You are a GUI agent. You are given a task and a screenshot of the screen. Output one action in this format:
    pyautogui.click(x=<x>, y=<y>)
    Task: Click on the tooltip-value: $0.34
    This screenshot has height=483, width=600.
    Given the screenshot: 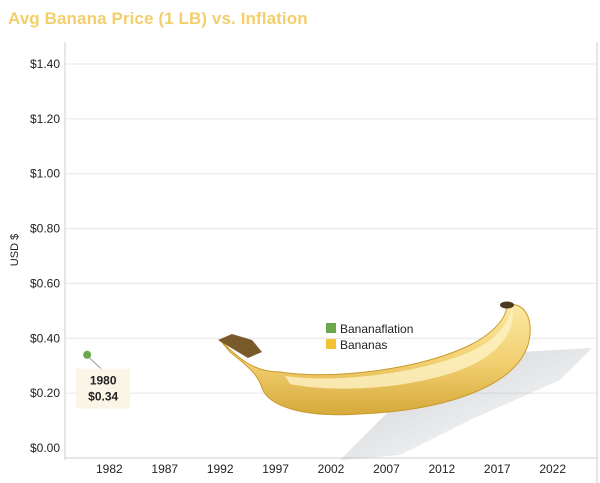 What is the action you would take?
    pyautogui.click(x=103, y=397)
    